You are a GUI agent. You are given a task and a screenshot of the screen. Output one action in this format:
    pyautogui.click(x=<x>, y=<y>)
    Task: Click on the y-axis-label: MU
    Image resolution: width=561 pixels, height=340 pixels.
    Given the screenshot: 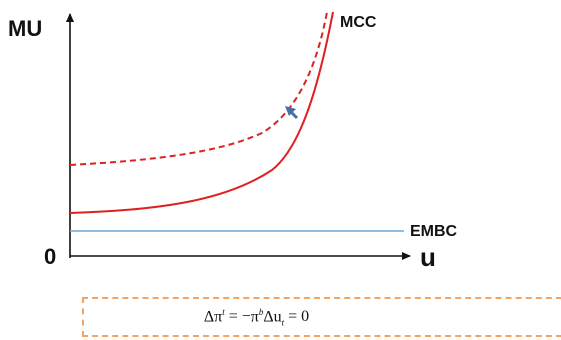 What is the action you would take?
    pyautogui.click(x=25, y=28)
    